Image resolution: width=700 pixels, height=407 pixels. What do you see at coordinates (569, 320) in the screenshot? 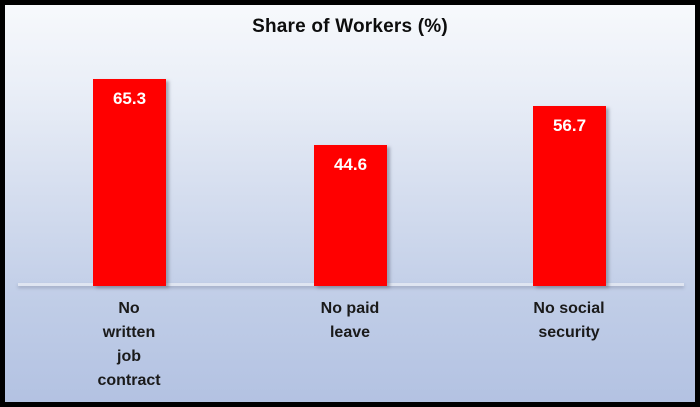
I see `category-label-no-social-security: No social security` at bounding box center [569, 320].